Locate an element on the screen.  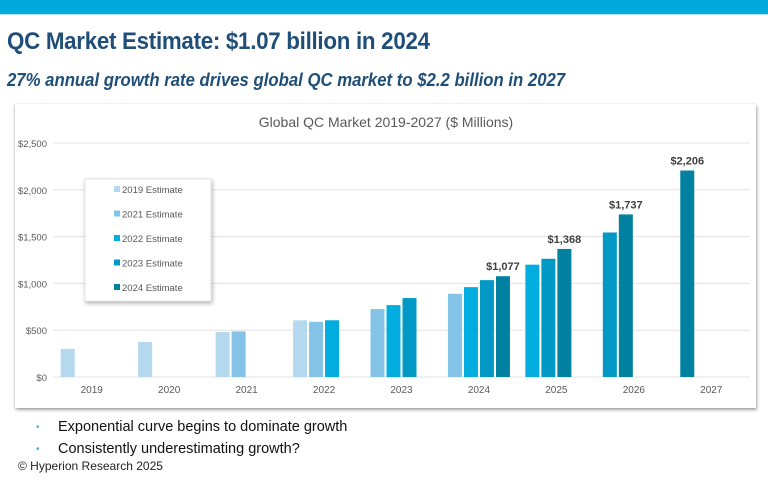
y-tick-label: $1,000 is located at coordinates (32, 284).